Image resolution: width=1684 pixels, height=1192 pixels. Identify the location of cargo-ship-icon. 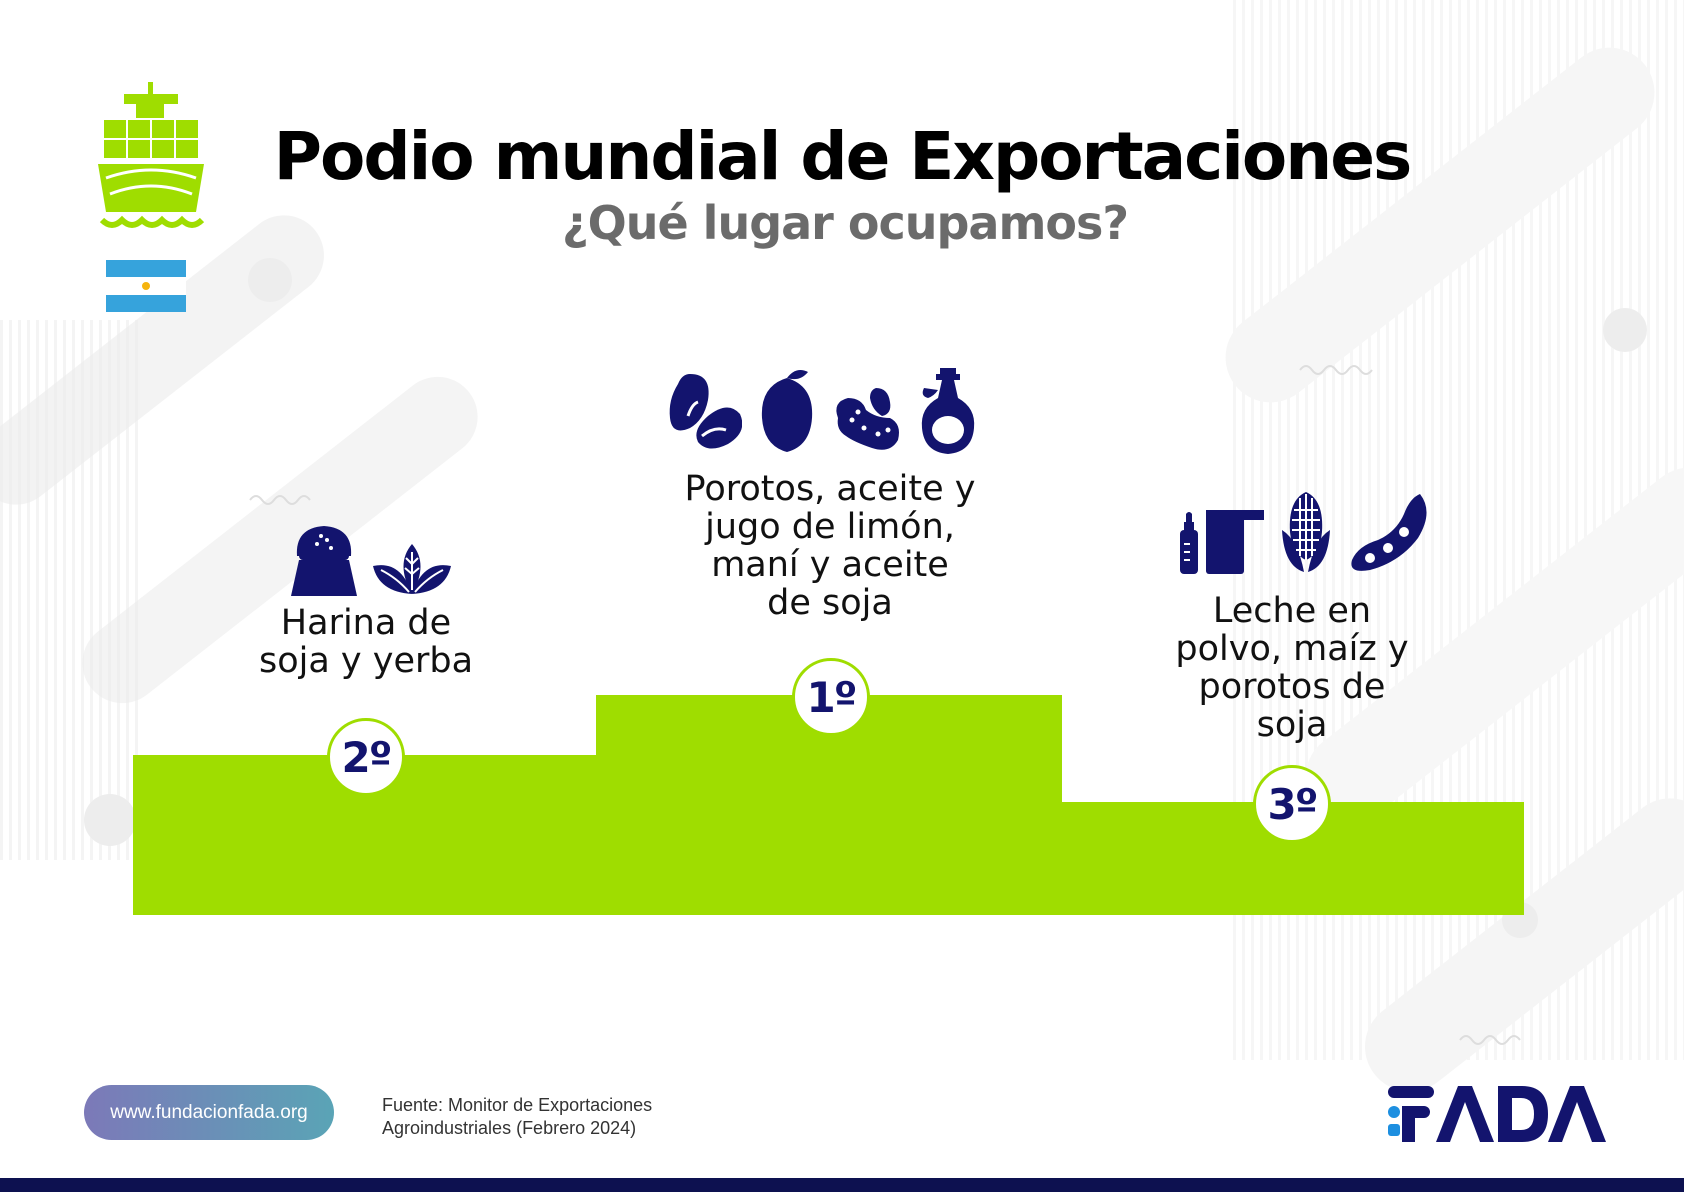
(151, 155).